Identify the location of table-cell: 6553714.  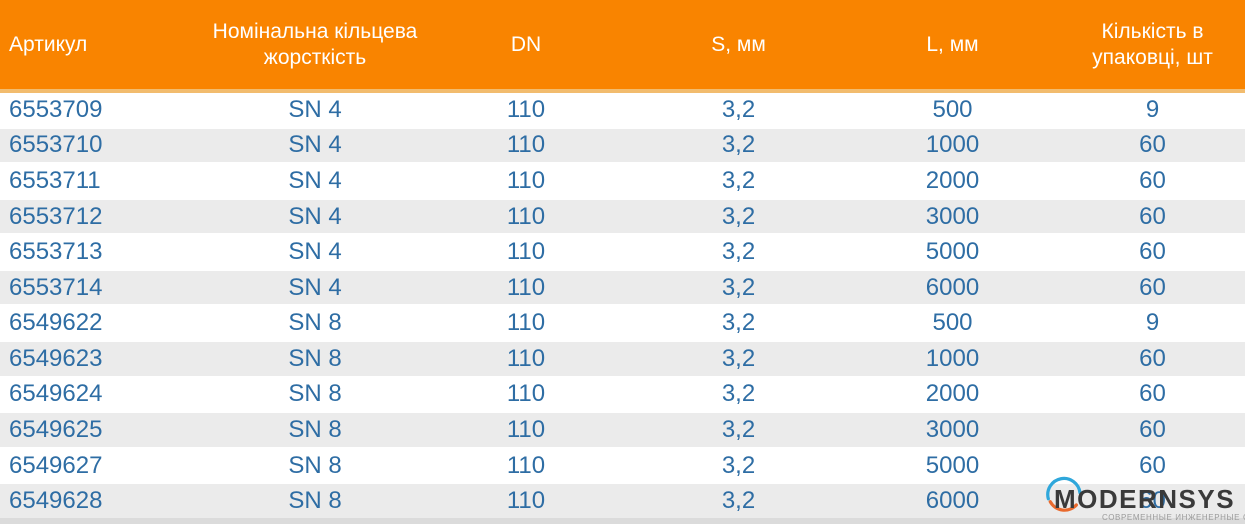
(56, 287).